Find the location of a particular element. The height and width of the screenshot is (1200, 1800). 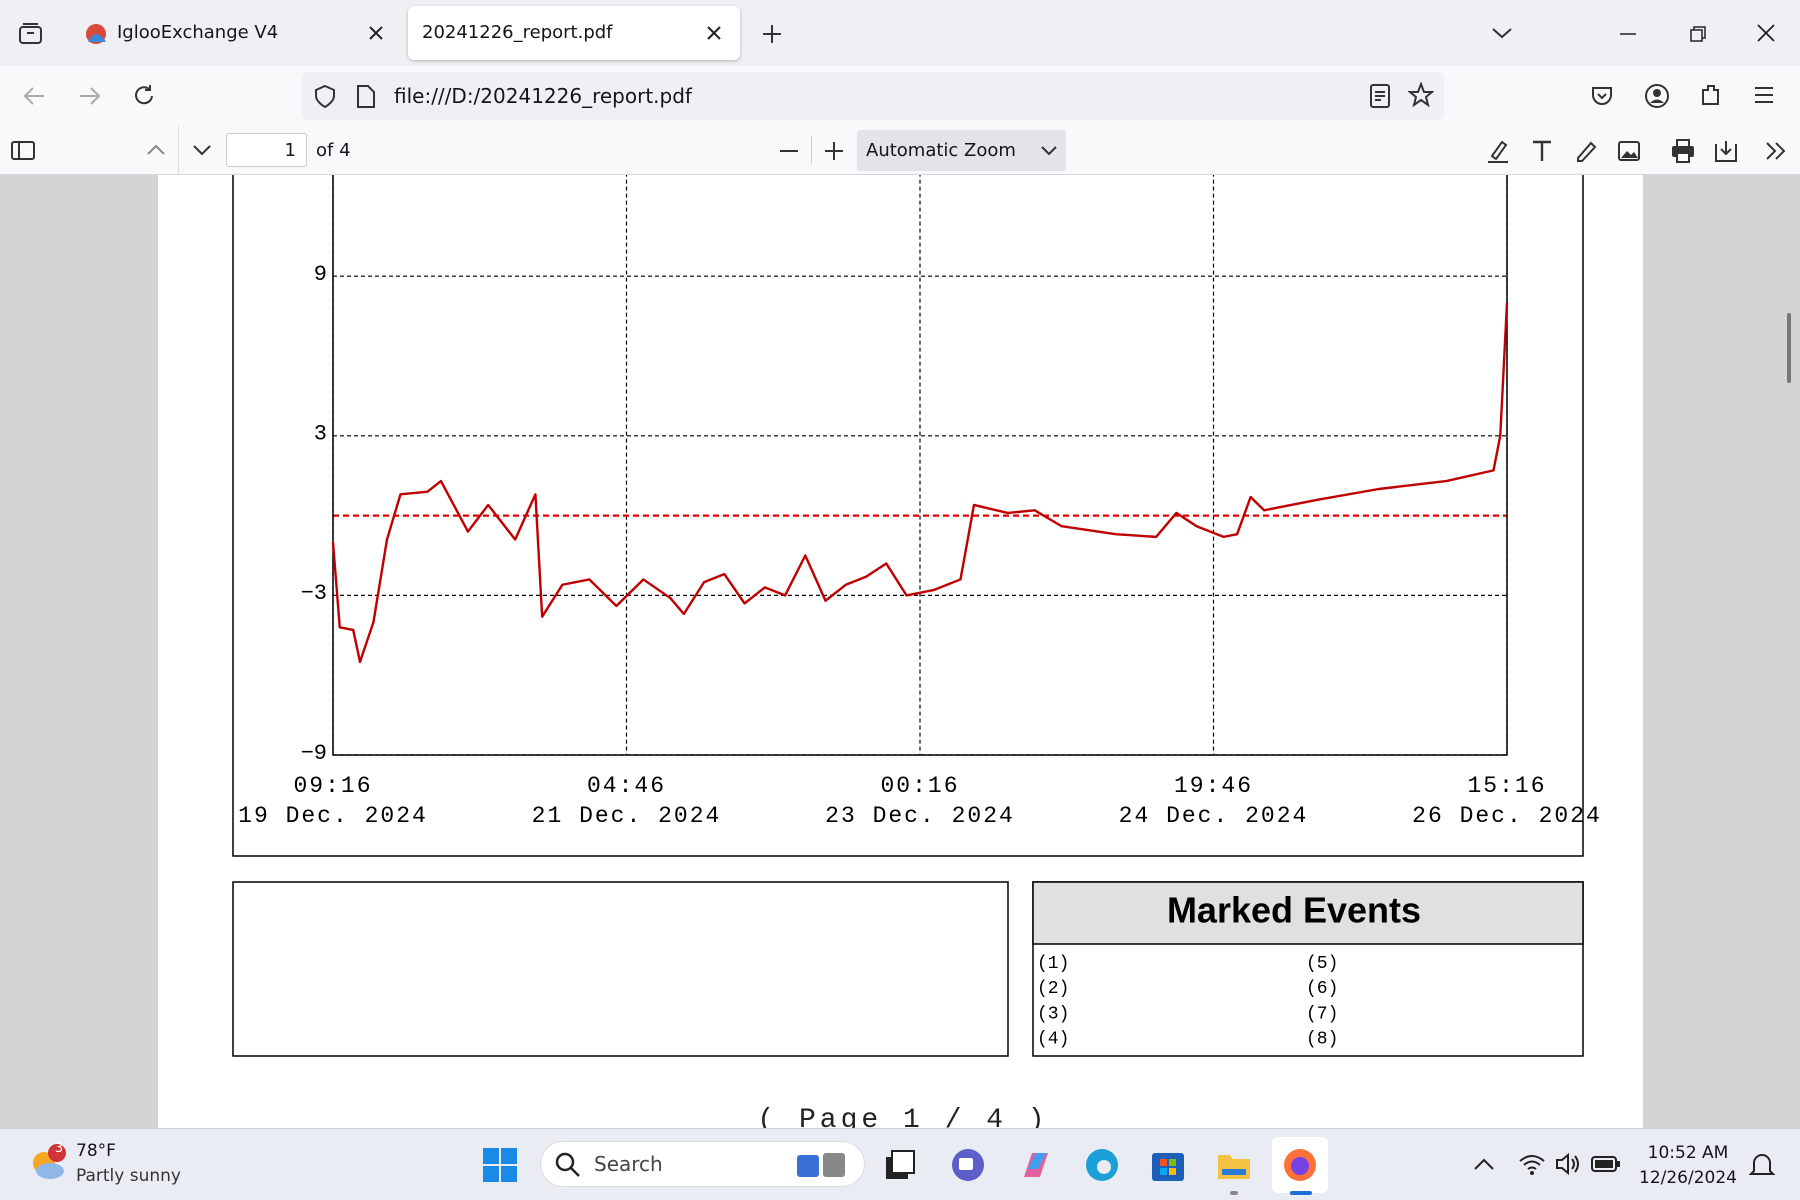

task-view is located at coordinates (900, 1165).